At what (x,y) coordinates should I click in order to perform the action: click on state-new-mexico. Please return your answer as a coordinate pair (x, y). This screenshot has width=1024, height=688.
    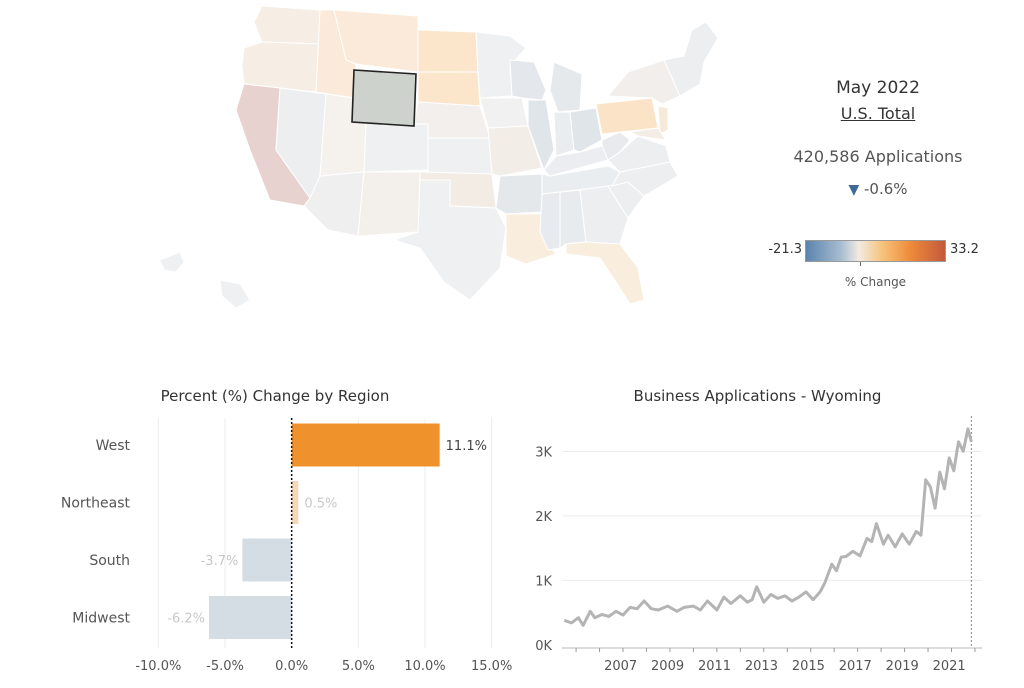
    Looking at the image, I should click on (389, 204).